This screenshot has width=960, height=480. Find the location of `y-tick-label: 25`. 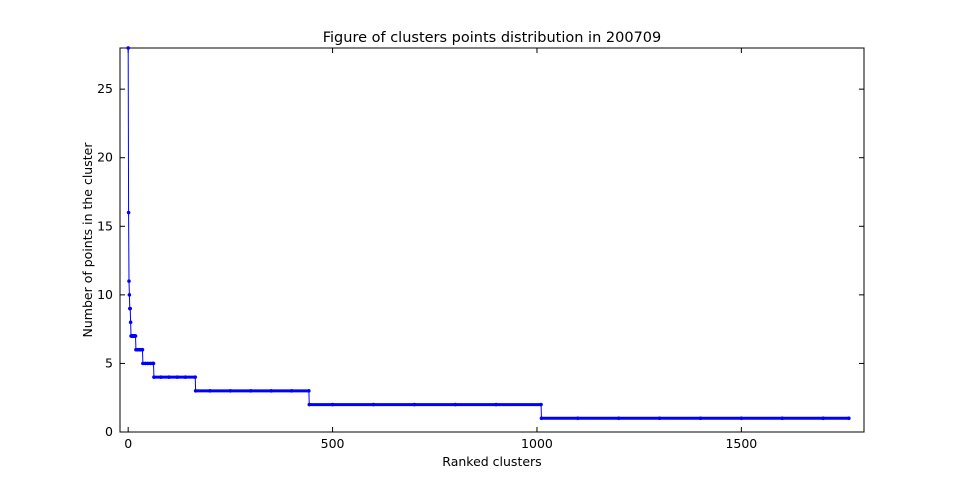

y-tick-label: 25 is located at coordinates (105, 88).